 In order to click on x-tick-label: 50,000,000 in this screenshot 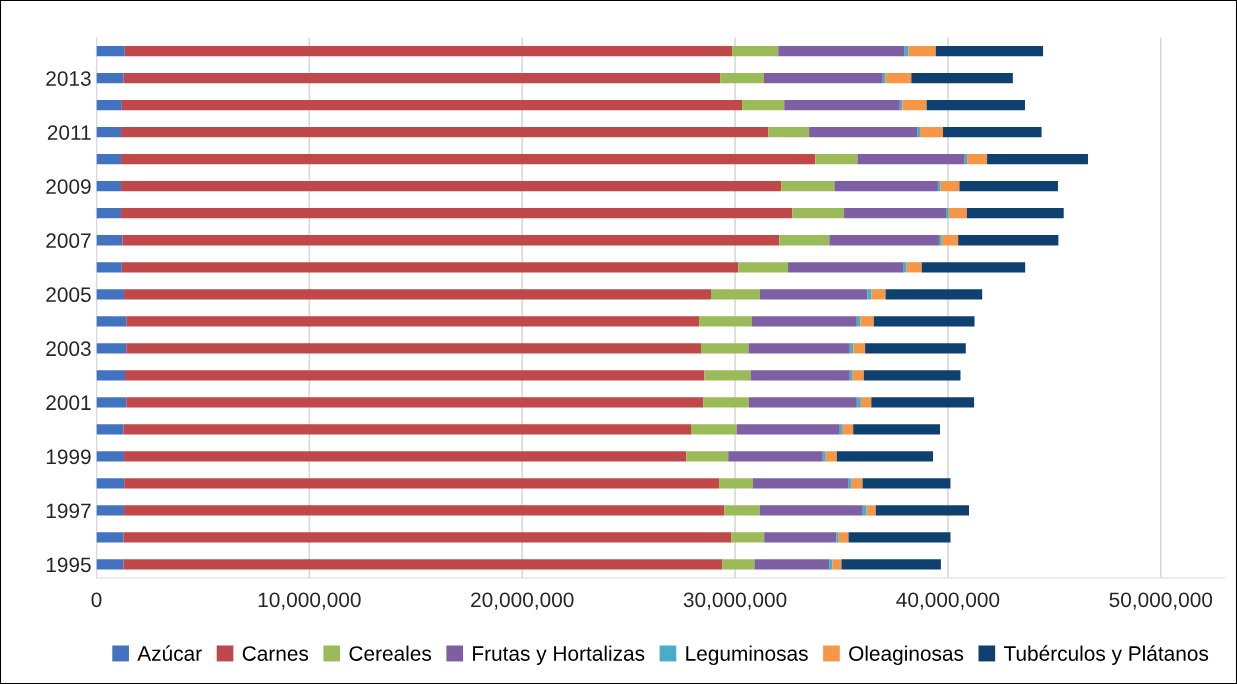, I will do `click(1161, 601)`.